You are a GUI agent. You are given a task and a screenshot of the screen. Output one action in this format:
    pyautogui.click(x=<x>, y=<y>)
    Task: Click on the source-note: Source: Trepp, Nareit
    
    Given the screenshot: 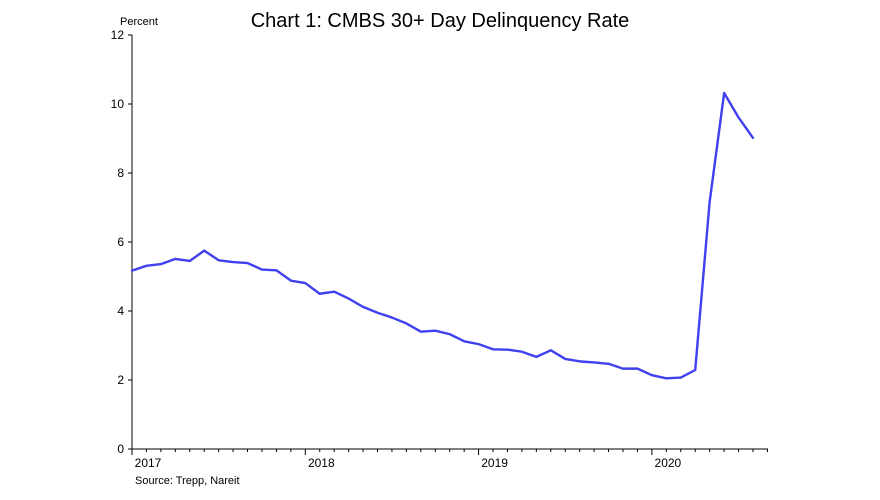 What is the action you would take?
    pyautogui.click(x=187, y=481)
    